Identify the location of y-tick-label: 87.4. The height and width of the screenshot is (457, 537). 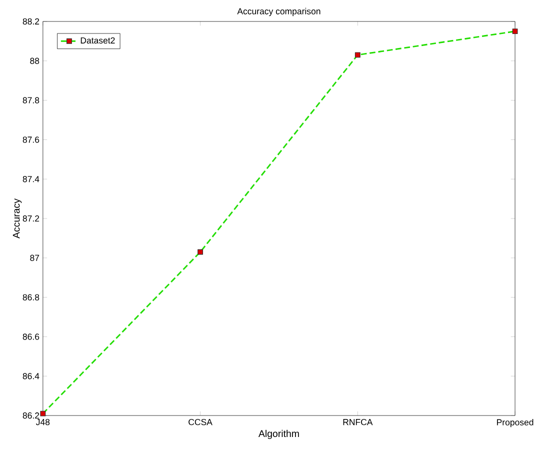
(31, 179).